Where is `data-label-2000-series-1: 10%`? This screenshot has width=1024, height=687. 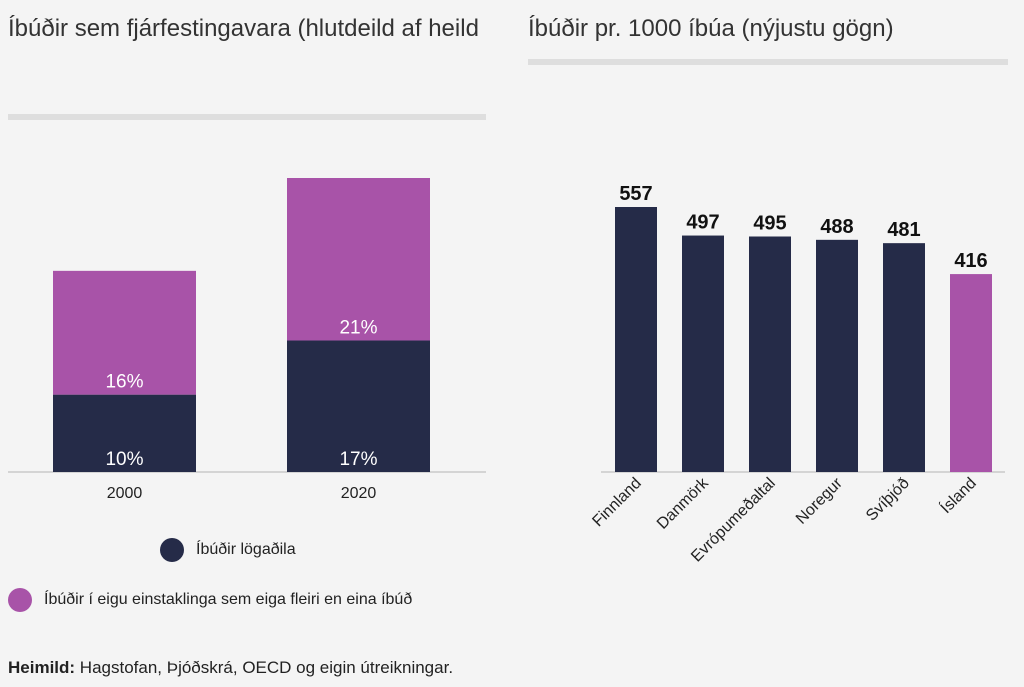
data-label-2000-series-1: 10% is located at coordinates (124, 459).